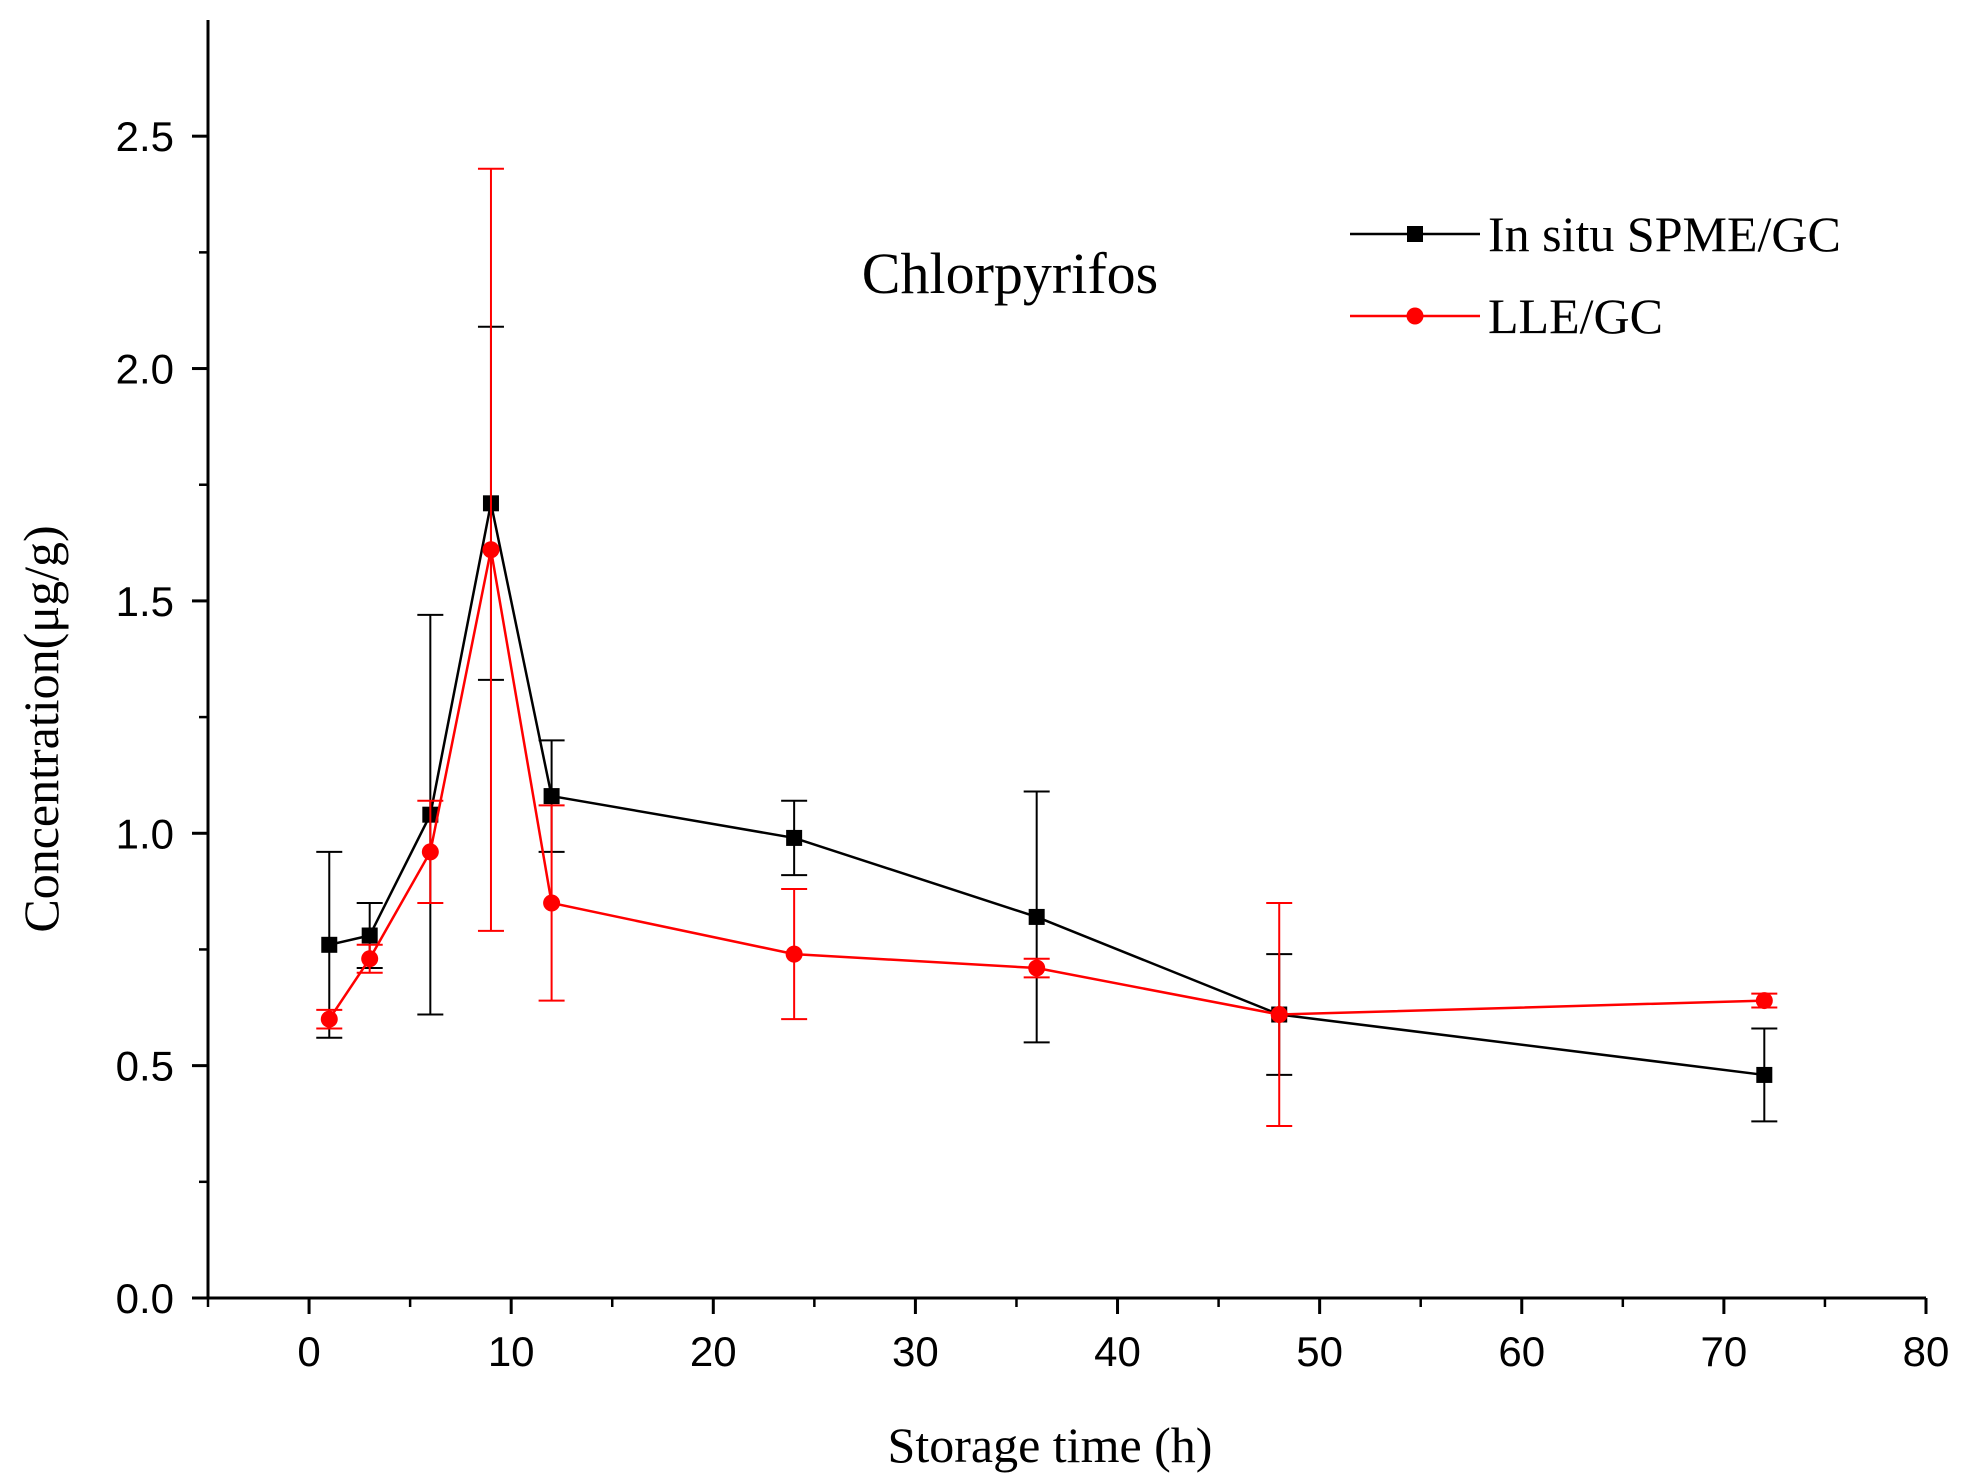 The height and width of the screenshot is (1484, 1963). I want to click on x-tick-label: 60, so click(1521, 1351).